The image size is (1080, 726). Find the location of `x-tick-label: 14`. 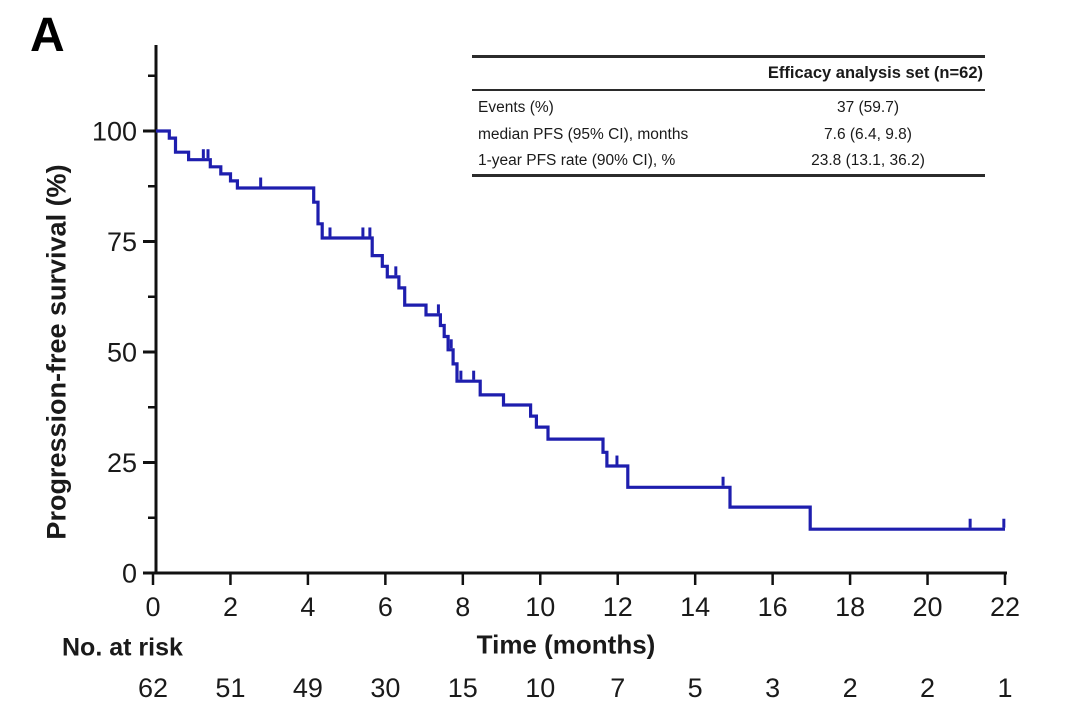

x-tick-label: 14 is located at coordinates (695, 607).